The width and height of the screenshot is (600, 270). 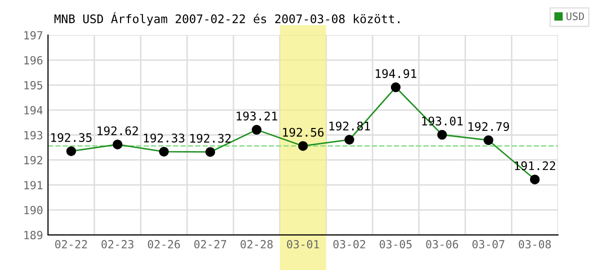 I want to click on y-tick-label: 195, so click(x=33, y=85).